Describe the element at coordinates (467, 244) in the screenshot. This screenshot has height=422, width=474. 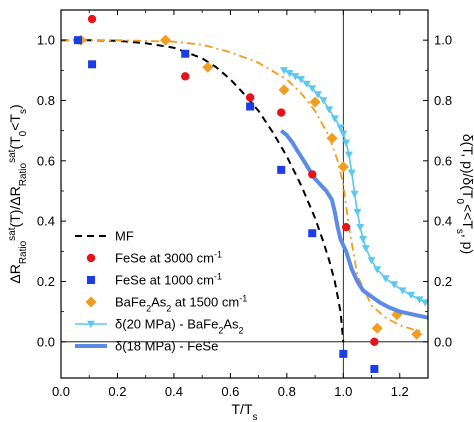
I see `y-right-title-part: , p)` at that location.